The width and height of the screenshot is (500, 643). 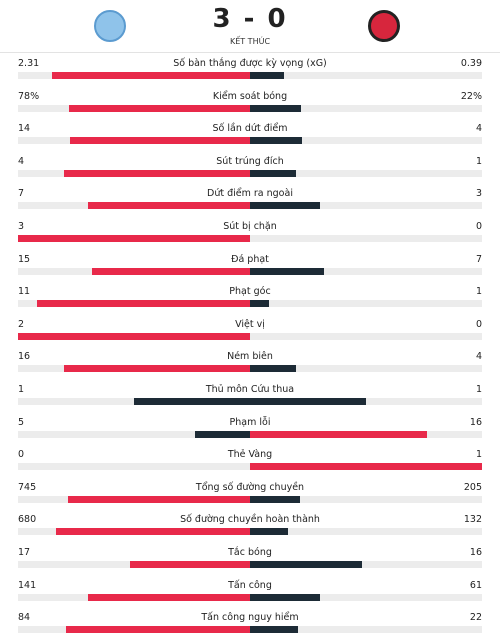 I want to click on home-value: 745, so click(x=27, y=487).